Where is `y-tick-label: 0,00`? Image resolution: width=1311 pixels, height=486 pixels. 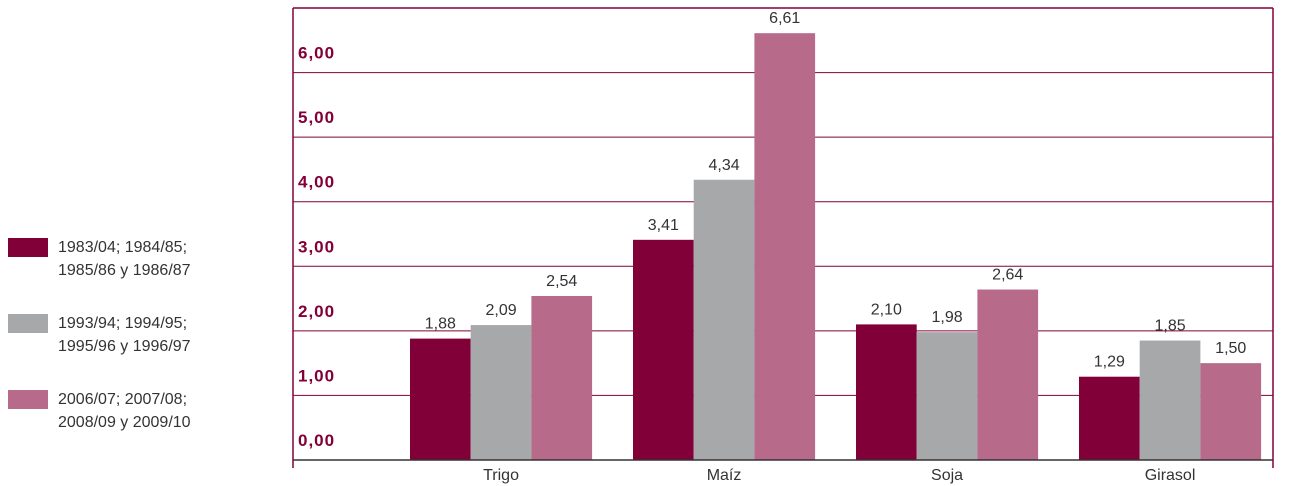 y-tick-label: 0,00 is located at coordinates (316, 440).